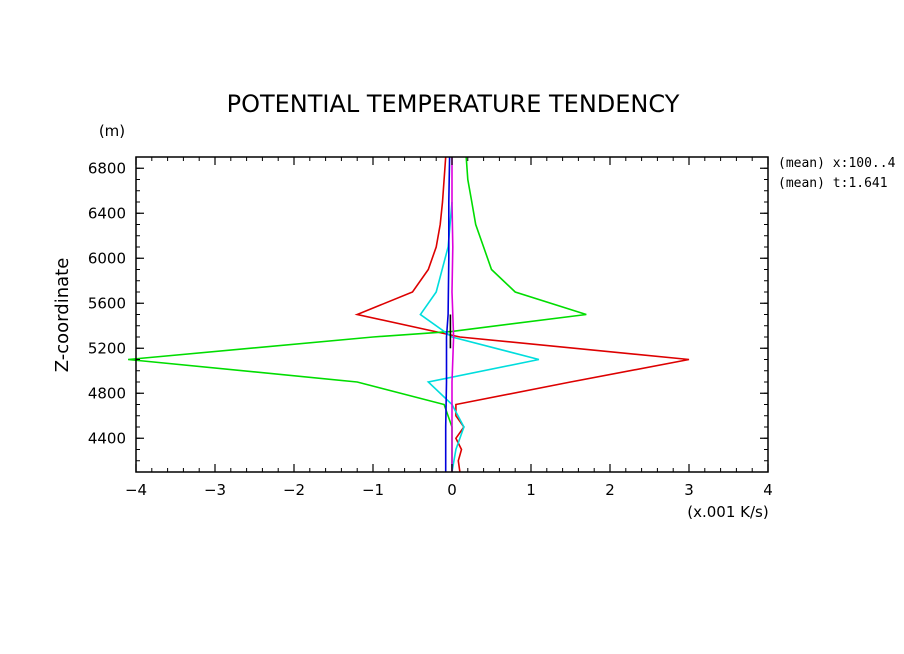  Describe the element at coordinates (107, 393) in the screenshot. I see `y-tick-label: 4800` at that location.